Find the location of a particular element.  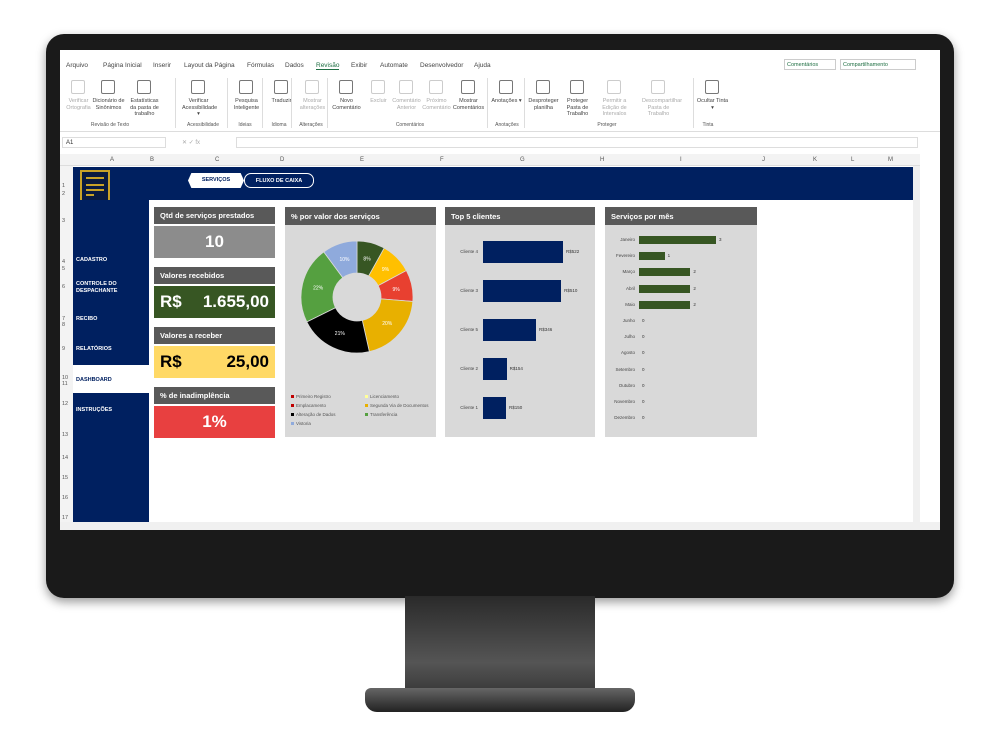

row-header: 3 is located at coordinates (64, 221).